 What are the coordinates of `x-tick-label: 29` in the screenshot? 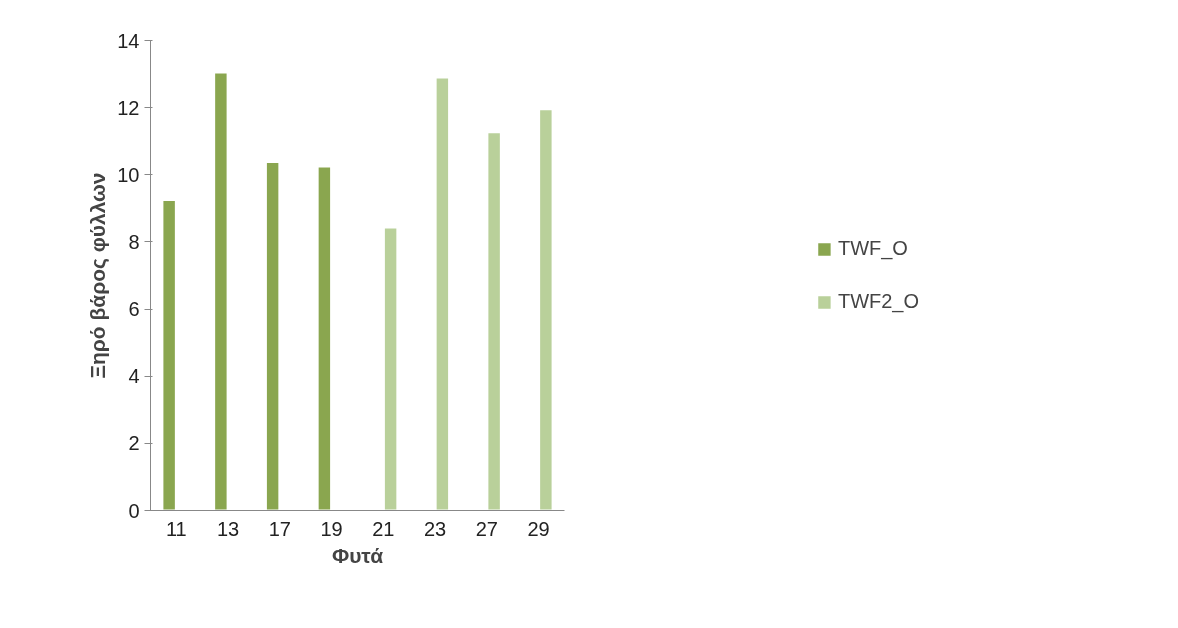 It's located at (538, 528).